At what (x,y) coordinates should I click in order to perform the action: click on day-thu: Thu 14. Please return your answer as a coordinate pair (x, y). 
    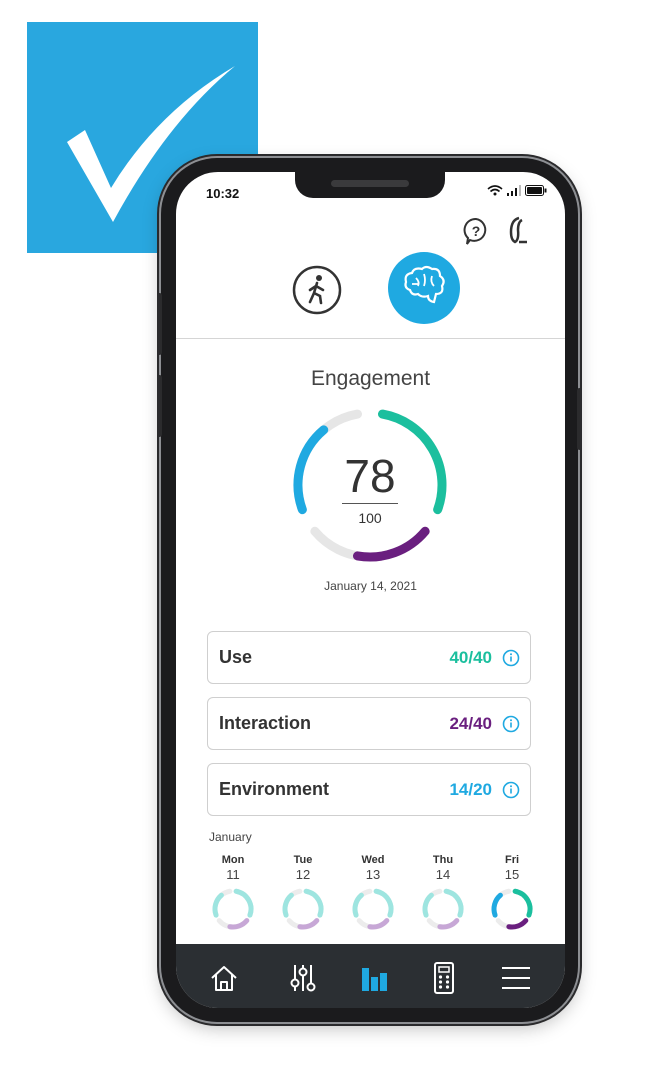
    Looking at the image, I should click on (443, 893).